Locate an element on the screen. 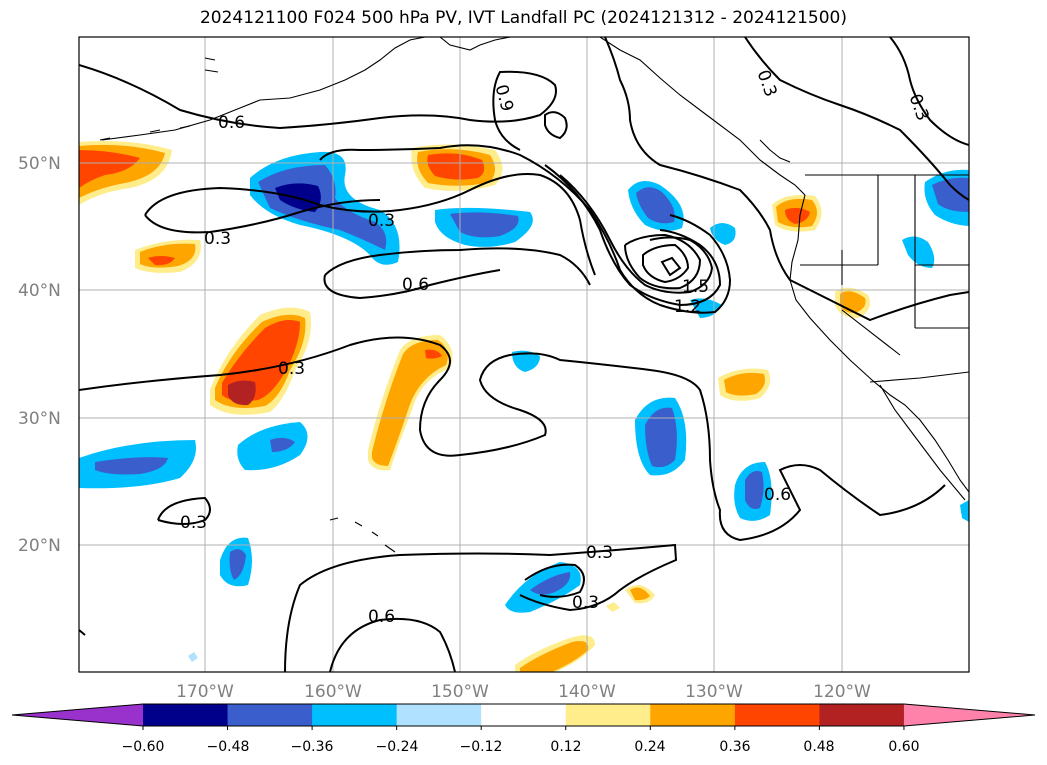  border-us-mexico is located at coordinates (919, 377).